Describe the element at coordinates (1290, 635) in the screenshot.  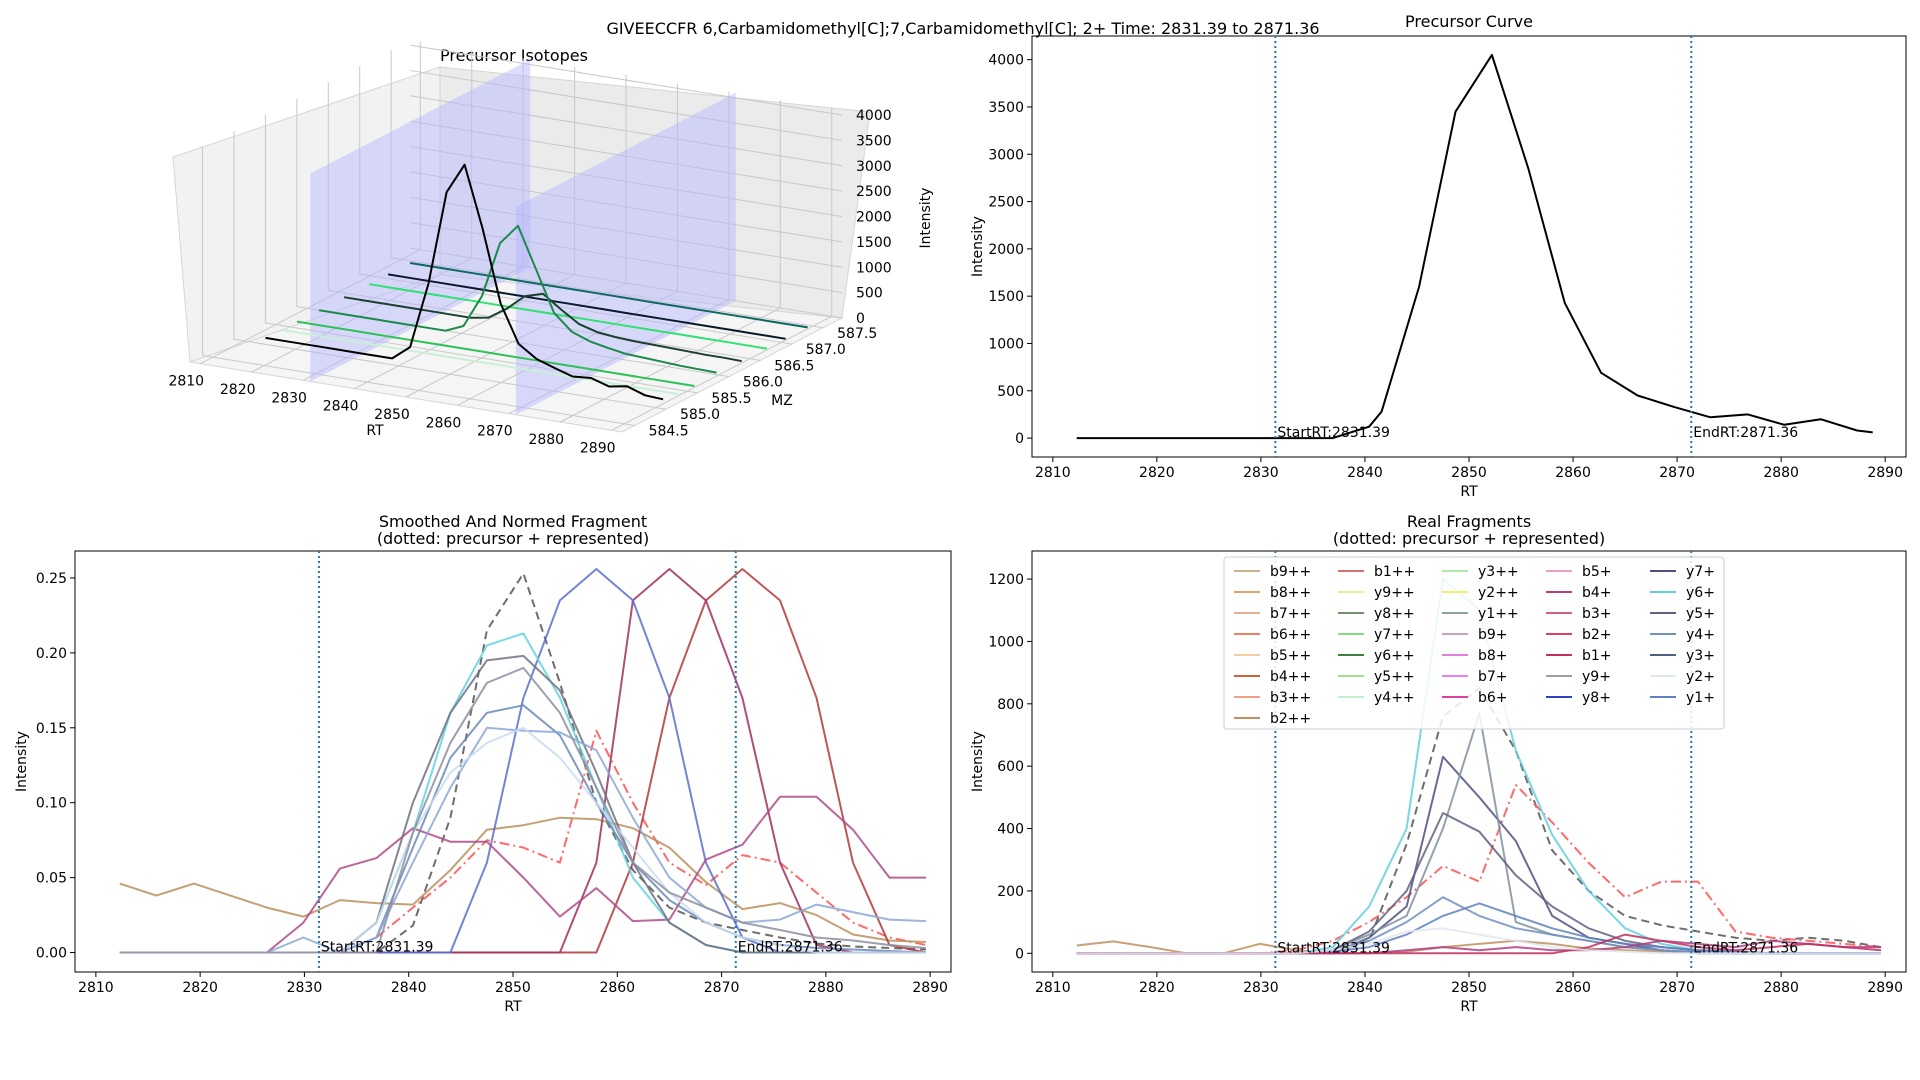
I see `panel-3-legend-label: b6++` at that location.